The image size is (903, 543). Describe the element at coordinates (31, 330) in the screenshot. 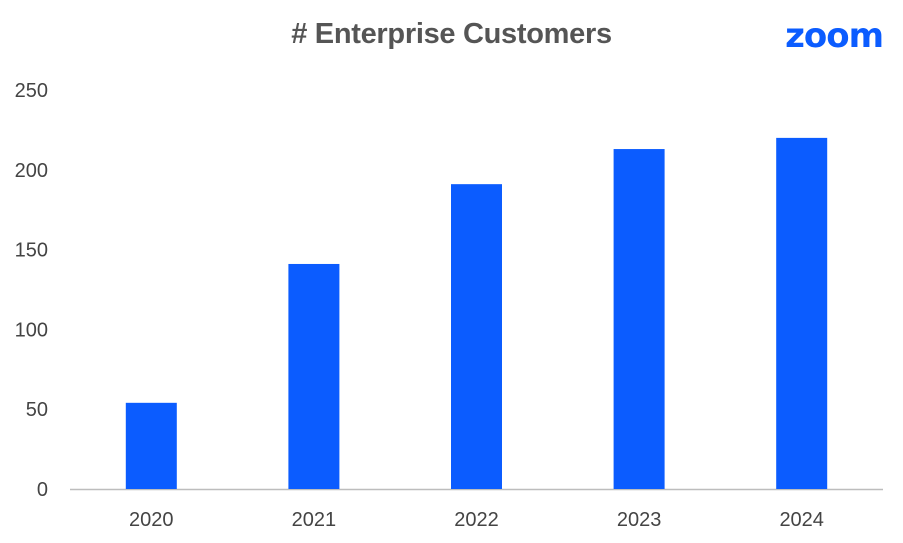

I see `y-tick-label: 100` at that location.